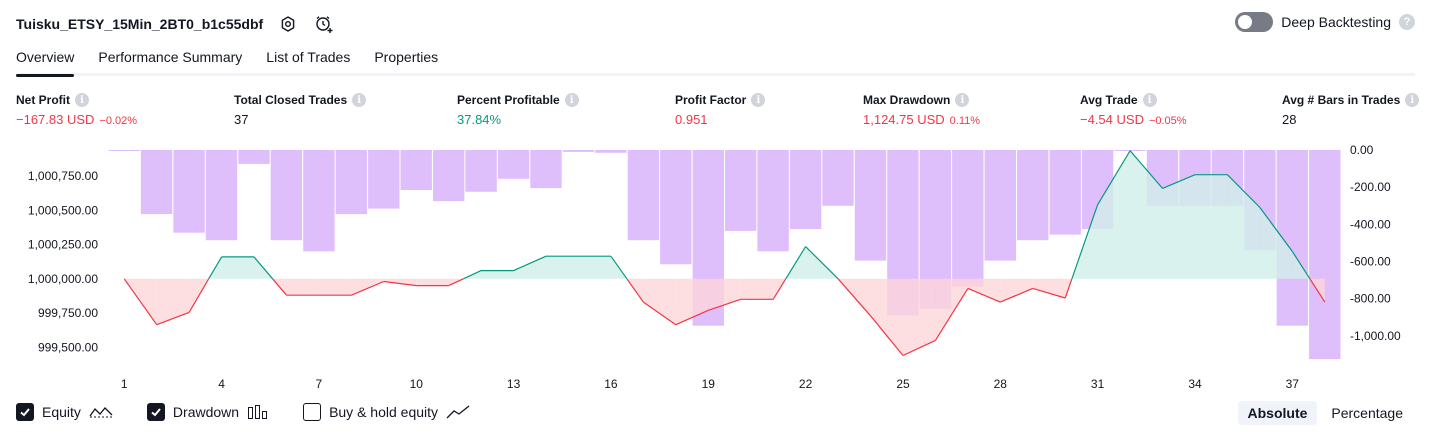 The height and width of the screenshot is (438, 1431). I want to click on metric-avg-bars: Avg # Bars in Trades i 28, so click(1351, 110).